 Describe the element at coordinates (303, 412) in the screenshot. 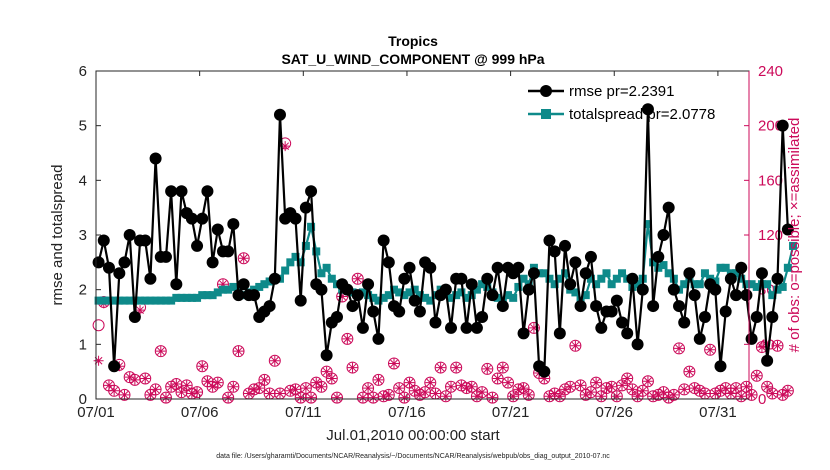

I see `x-tick-label: 07/11` at that location.